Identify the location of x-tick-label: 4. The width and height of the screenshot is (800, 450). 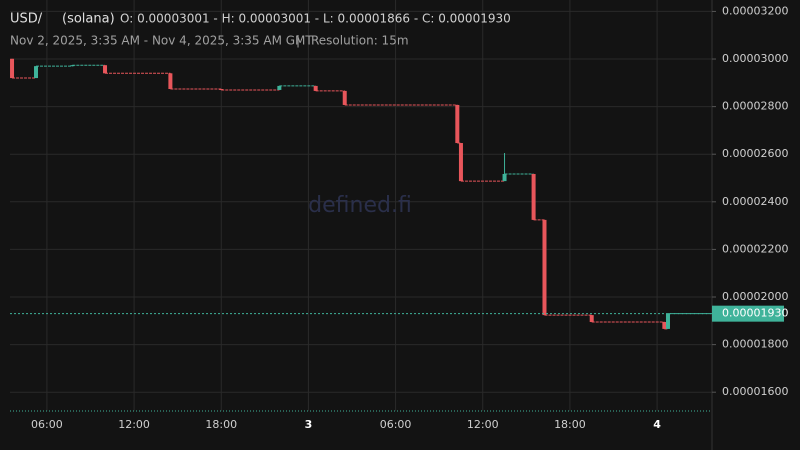
(657, 424).